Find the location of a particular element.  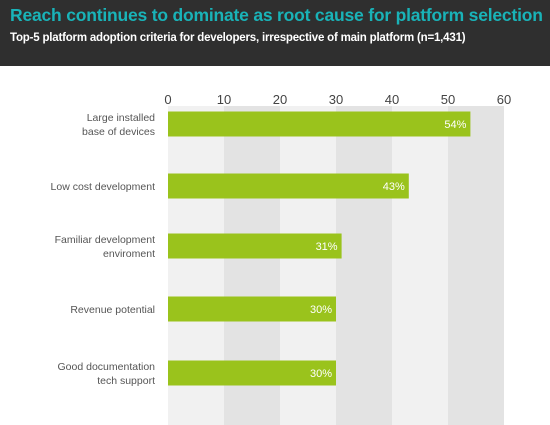

x-tick-label: 10 is located at coordinates (224, 99).